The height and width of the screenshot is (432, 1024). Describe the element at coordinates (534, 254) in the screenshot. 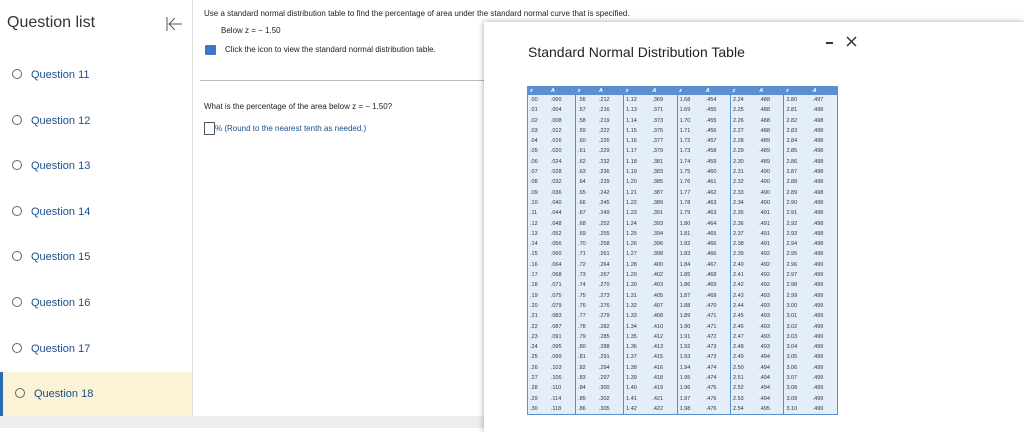

I see `table-cell: .15` at that location.